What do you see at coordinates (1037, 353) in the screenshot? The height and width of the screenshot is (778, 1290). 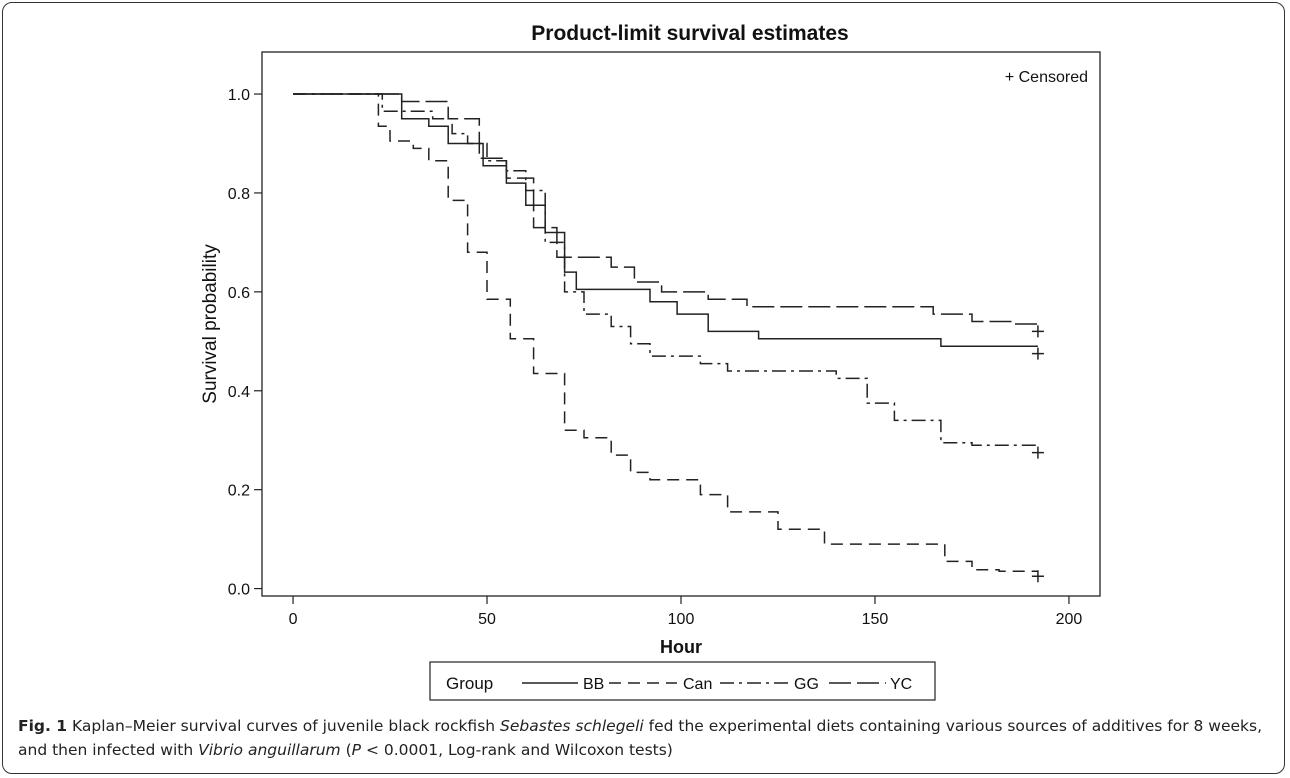 I see `censor-mark-bb` at bounding box center [1037, 353].